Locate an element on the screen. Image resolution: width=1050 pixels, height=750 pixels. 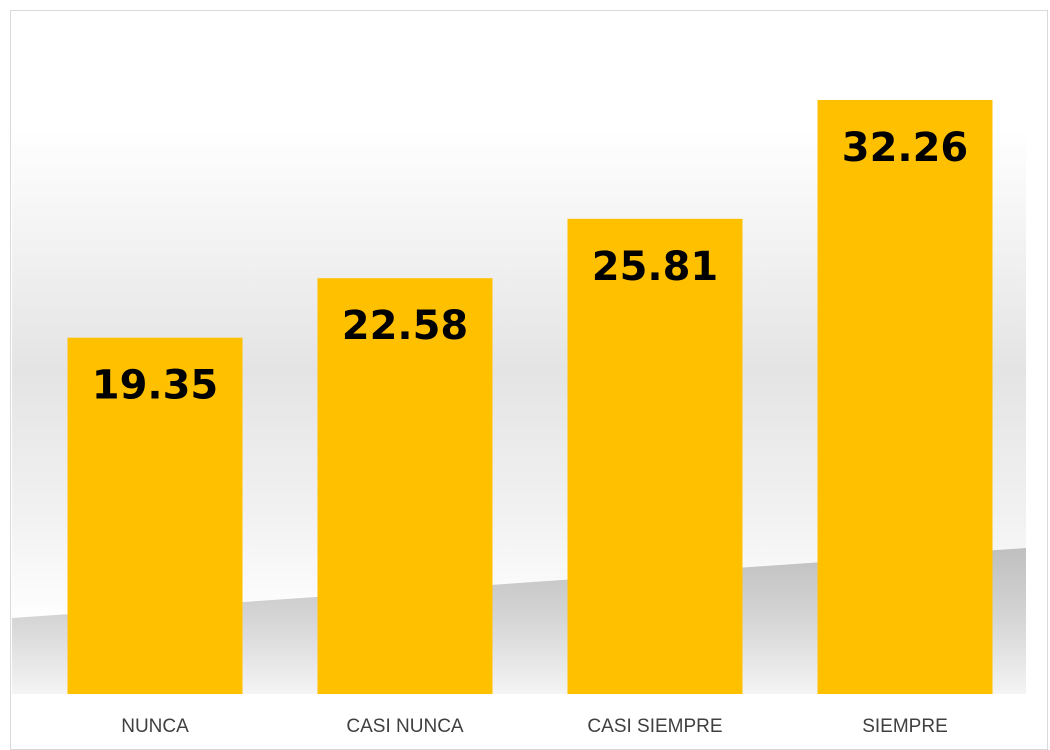
category-label-casi-nunca: CASI NUNCA is located at coordinates (405, 726).